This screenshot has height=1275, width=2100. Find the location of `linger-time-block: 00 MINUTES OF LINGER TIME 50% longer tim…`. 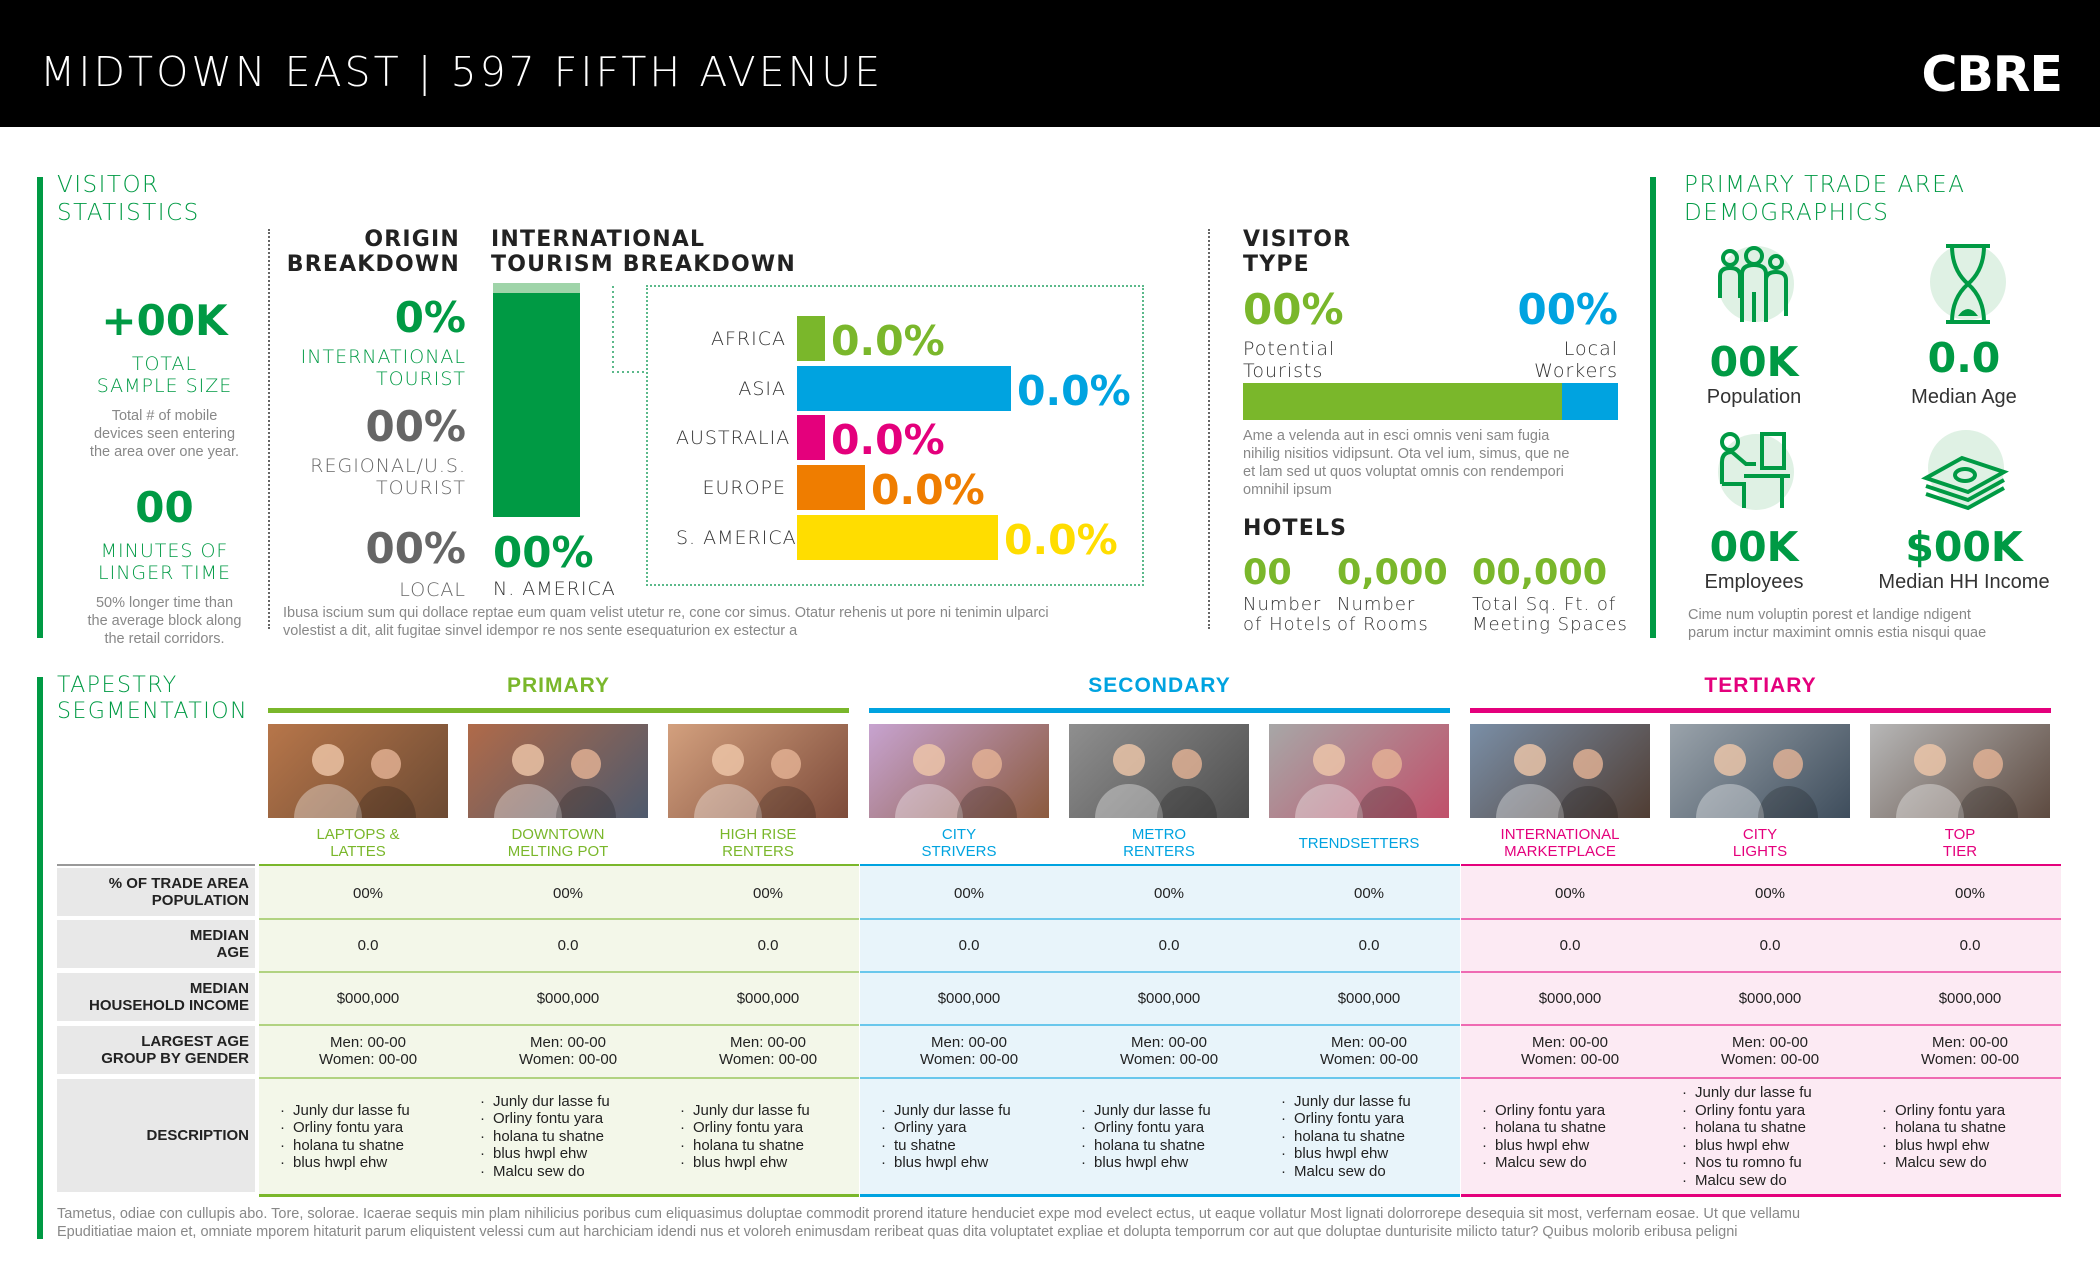

linger-time-block: 00 MINUTES OF LINGER TIME 50% longer tim… is located at coordinates (164, 565).